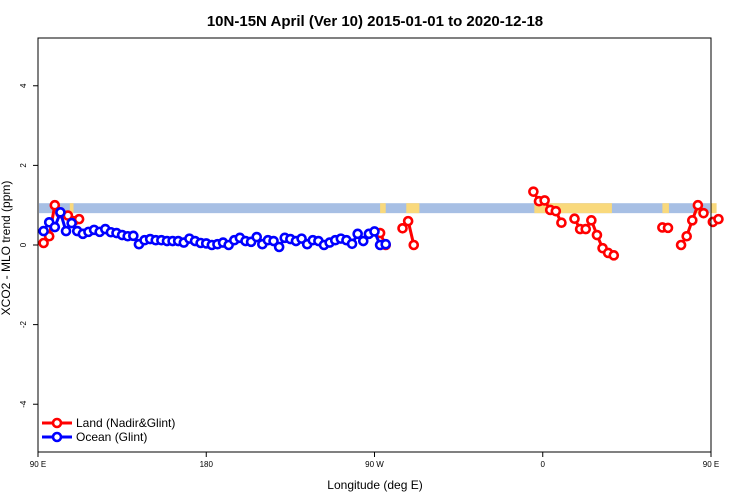 The width and height of the screenshot is (750, 500). Describe the element at coordinates (23, 85) in the screenshot. I see `y-tick-label: 4` at that location.